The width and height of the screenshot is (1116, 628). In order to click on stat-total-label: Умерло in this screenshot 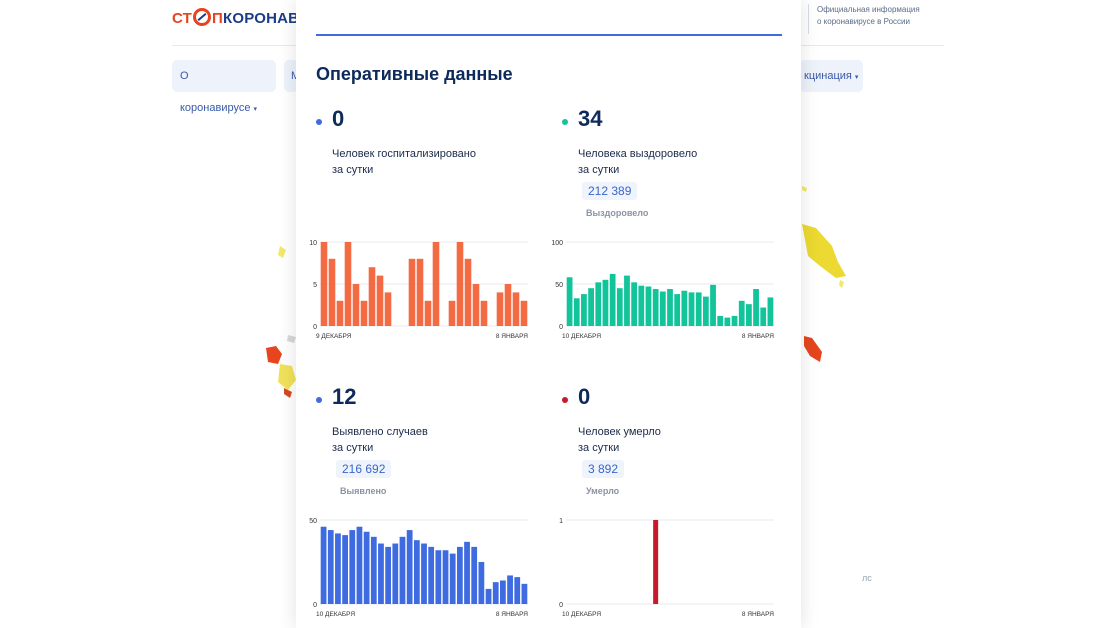, I will do `click(603, 491)`.